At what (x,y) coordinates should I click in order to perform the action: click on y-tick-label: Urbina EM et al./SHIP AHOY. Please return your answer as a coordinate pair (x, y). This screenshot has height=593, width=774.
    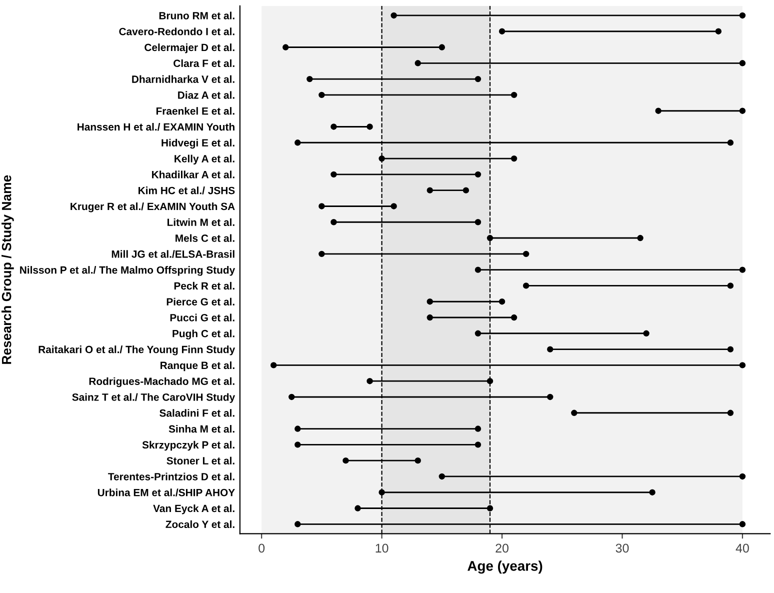
    Looking at the image, I should click on (166, 492).